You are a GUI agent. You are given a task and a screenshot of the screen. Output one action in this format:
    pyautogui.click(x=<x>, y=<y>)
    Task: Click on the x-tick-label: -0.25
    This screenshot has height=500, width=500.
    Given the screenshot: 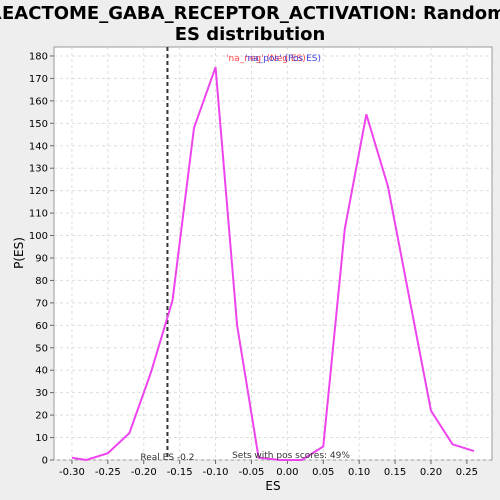 What is the action you would take?
    pyautogui.click(x=108, y=472)
    